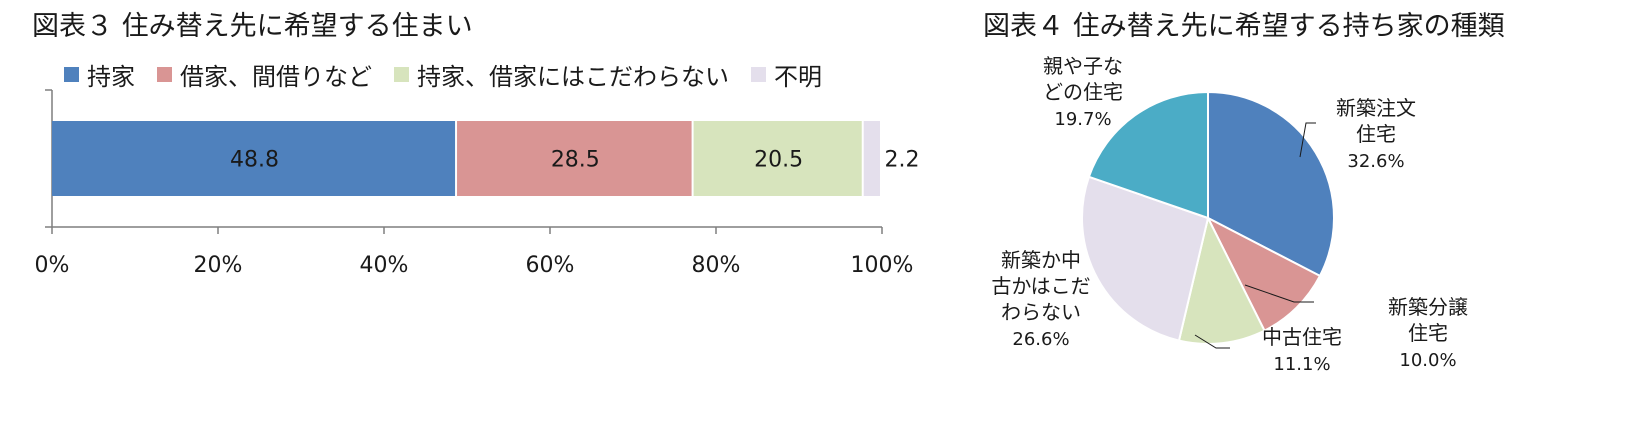 The width and height of the screenshot is (1625, 446). What do you see at coordinates (52, 265) in the screenshot?
I see `x-tick-label: 0%` at bounding box center [52, 265].